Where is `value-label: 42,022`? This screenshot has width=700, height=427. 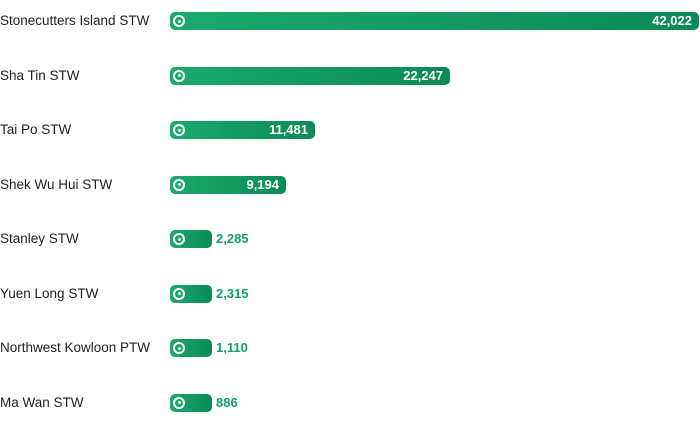
value-label: 42,022 is located at coordinates (672, 20).